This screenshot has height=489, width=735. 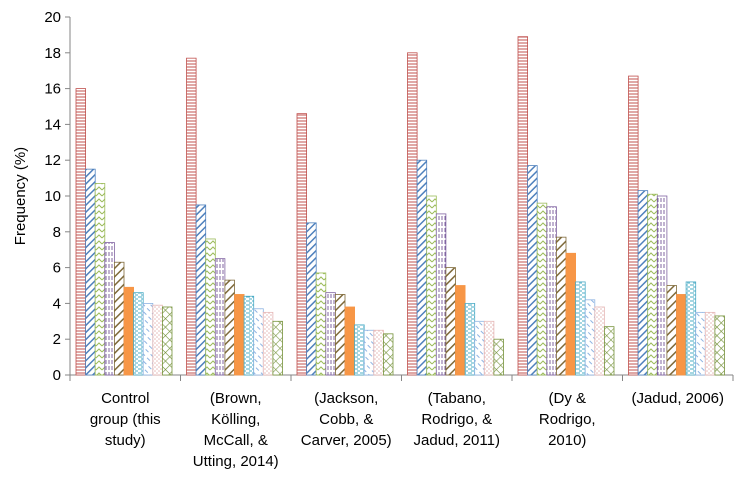 I want to click on x-category-label: (Brown, Kölling, McCall, & Utting, 2014), so click(x=236, y=430).